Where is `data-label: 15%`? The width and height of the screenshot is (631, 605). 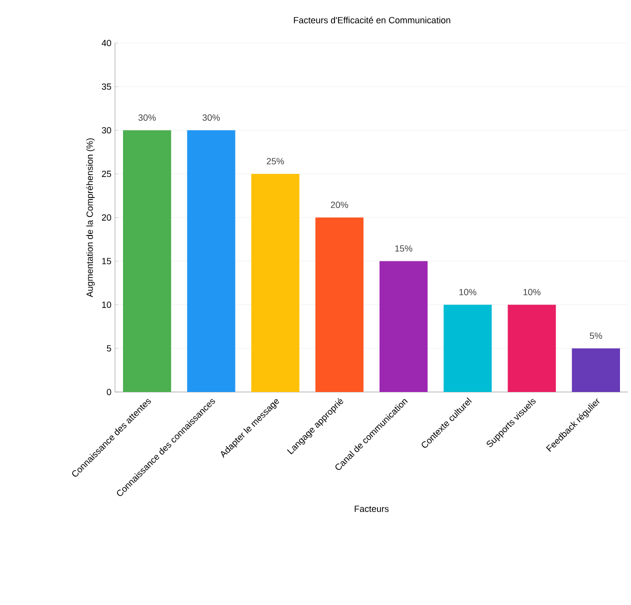 data-label: 15% is located at coordinates (403, 248).